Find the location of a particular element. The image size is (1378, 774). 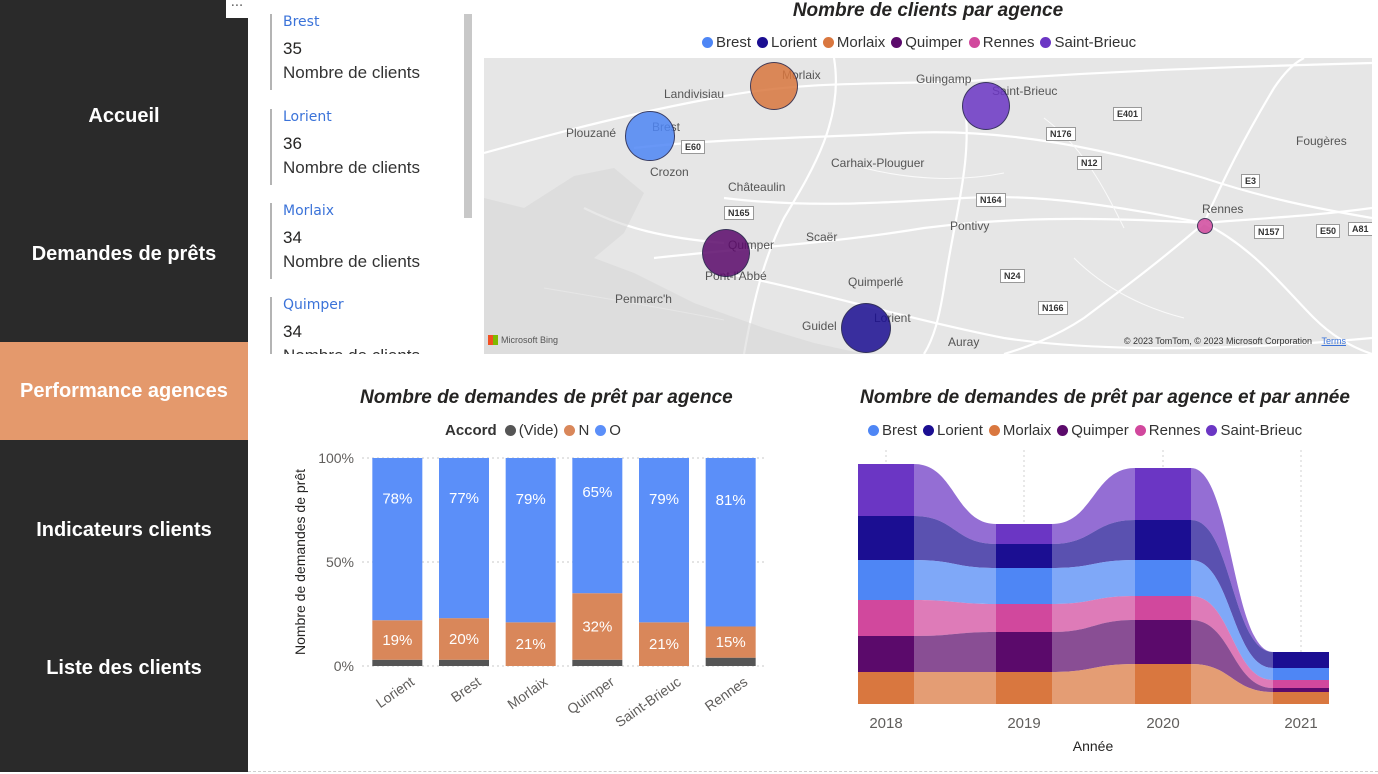

nav-performance-agences-button: Performance agences is located at coordinates (124, 391).